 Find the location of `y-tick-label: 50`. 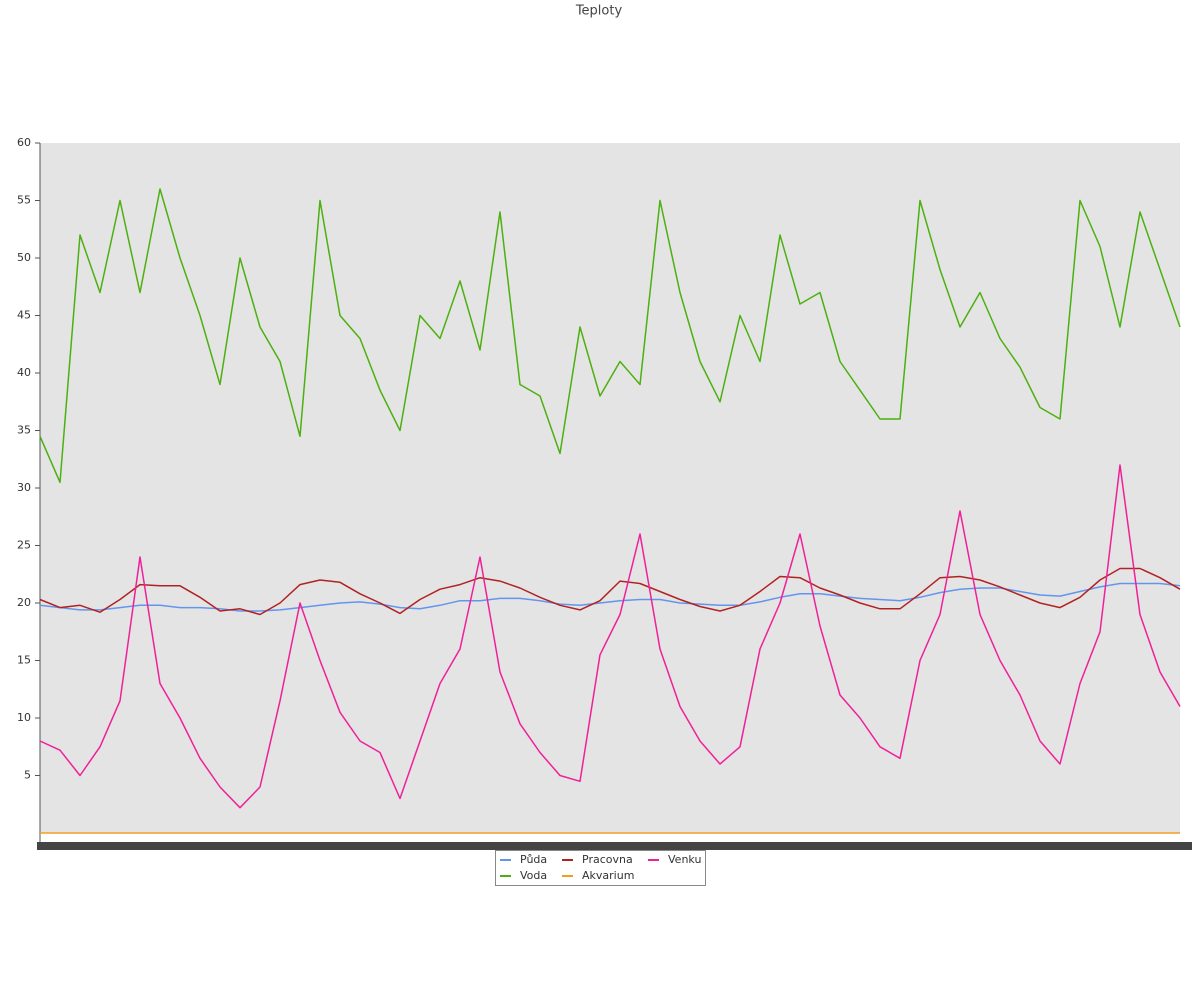

y-tick-label: 50 is located at coordinates (24, 257).